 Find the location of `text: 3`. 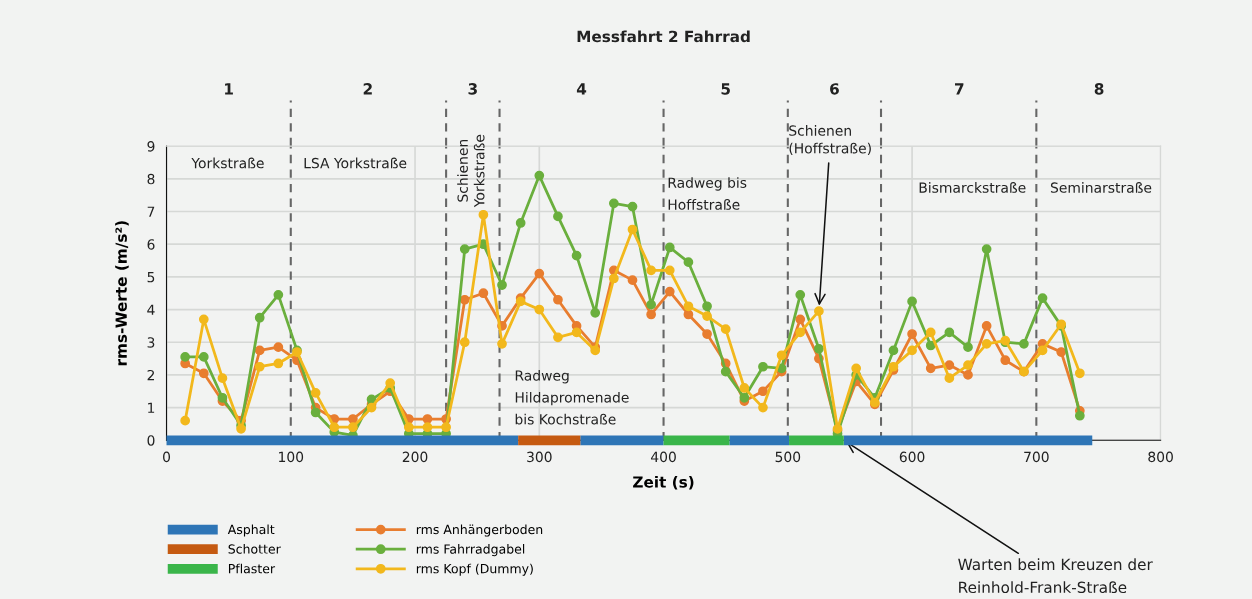

text: 3 is located at coordinates (472, 89).